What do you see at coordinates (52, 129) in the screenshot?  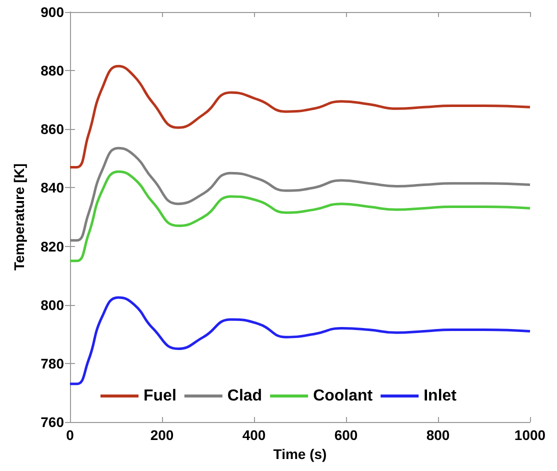 I see `y-tick-label: 860` at bounding box center [52, 129].